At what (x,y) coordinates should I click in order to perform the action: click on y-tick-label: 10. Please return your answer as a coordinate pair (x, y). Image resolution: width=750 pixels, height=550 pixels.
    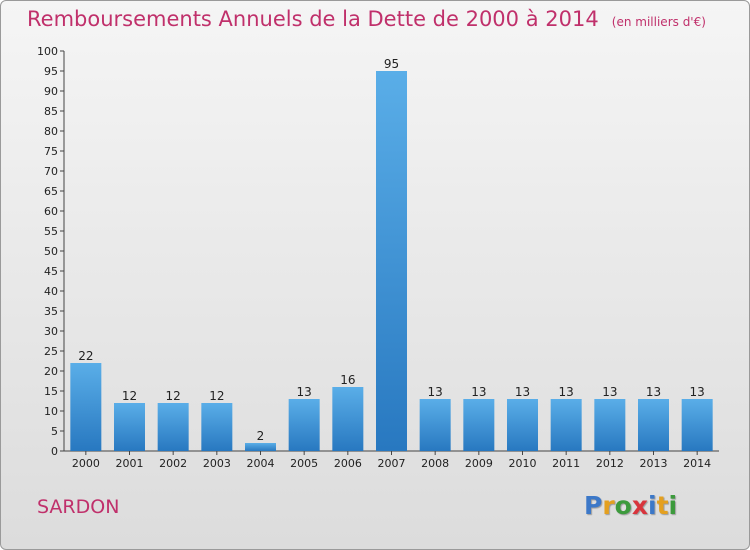
    Looking at the image, I should click on (51, 411).